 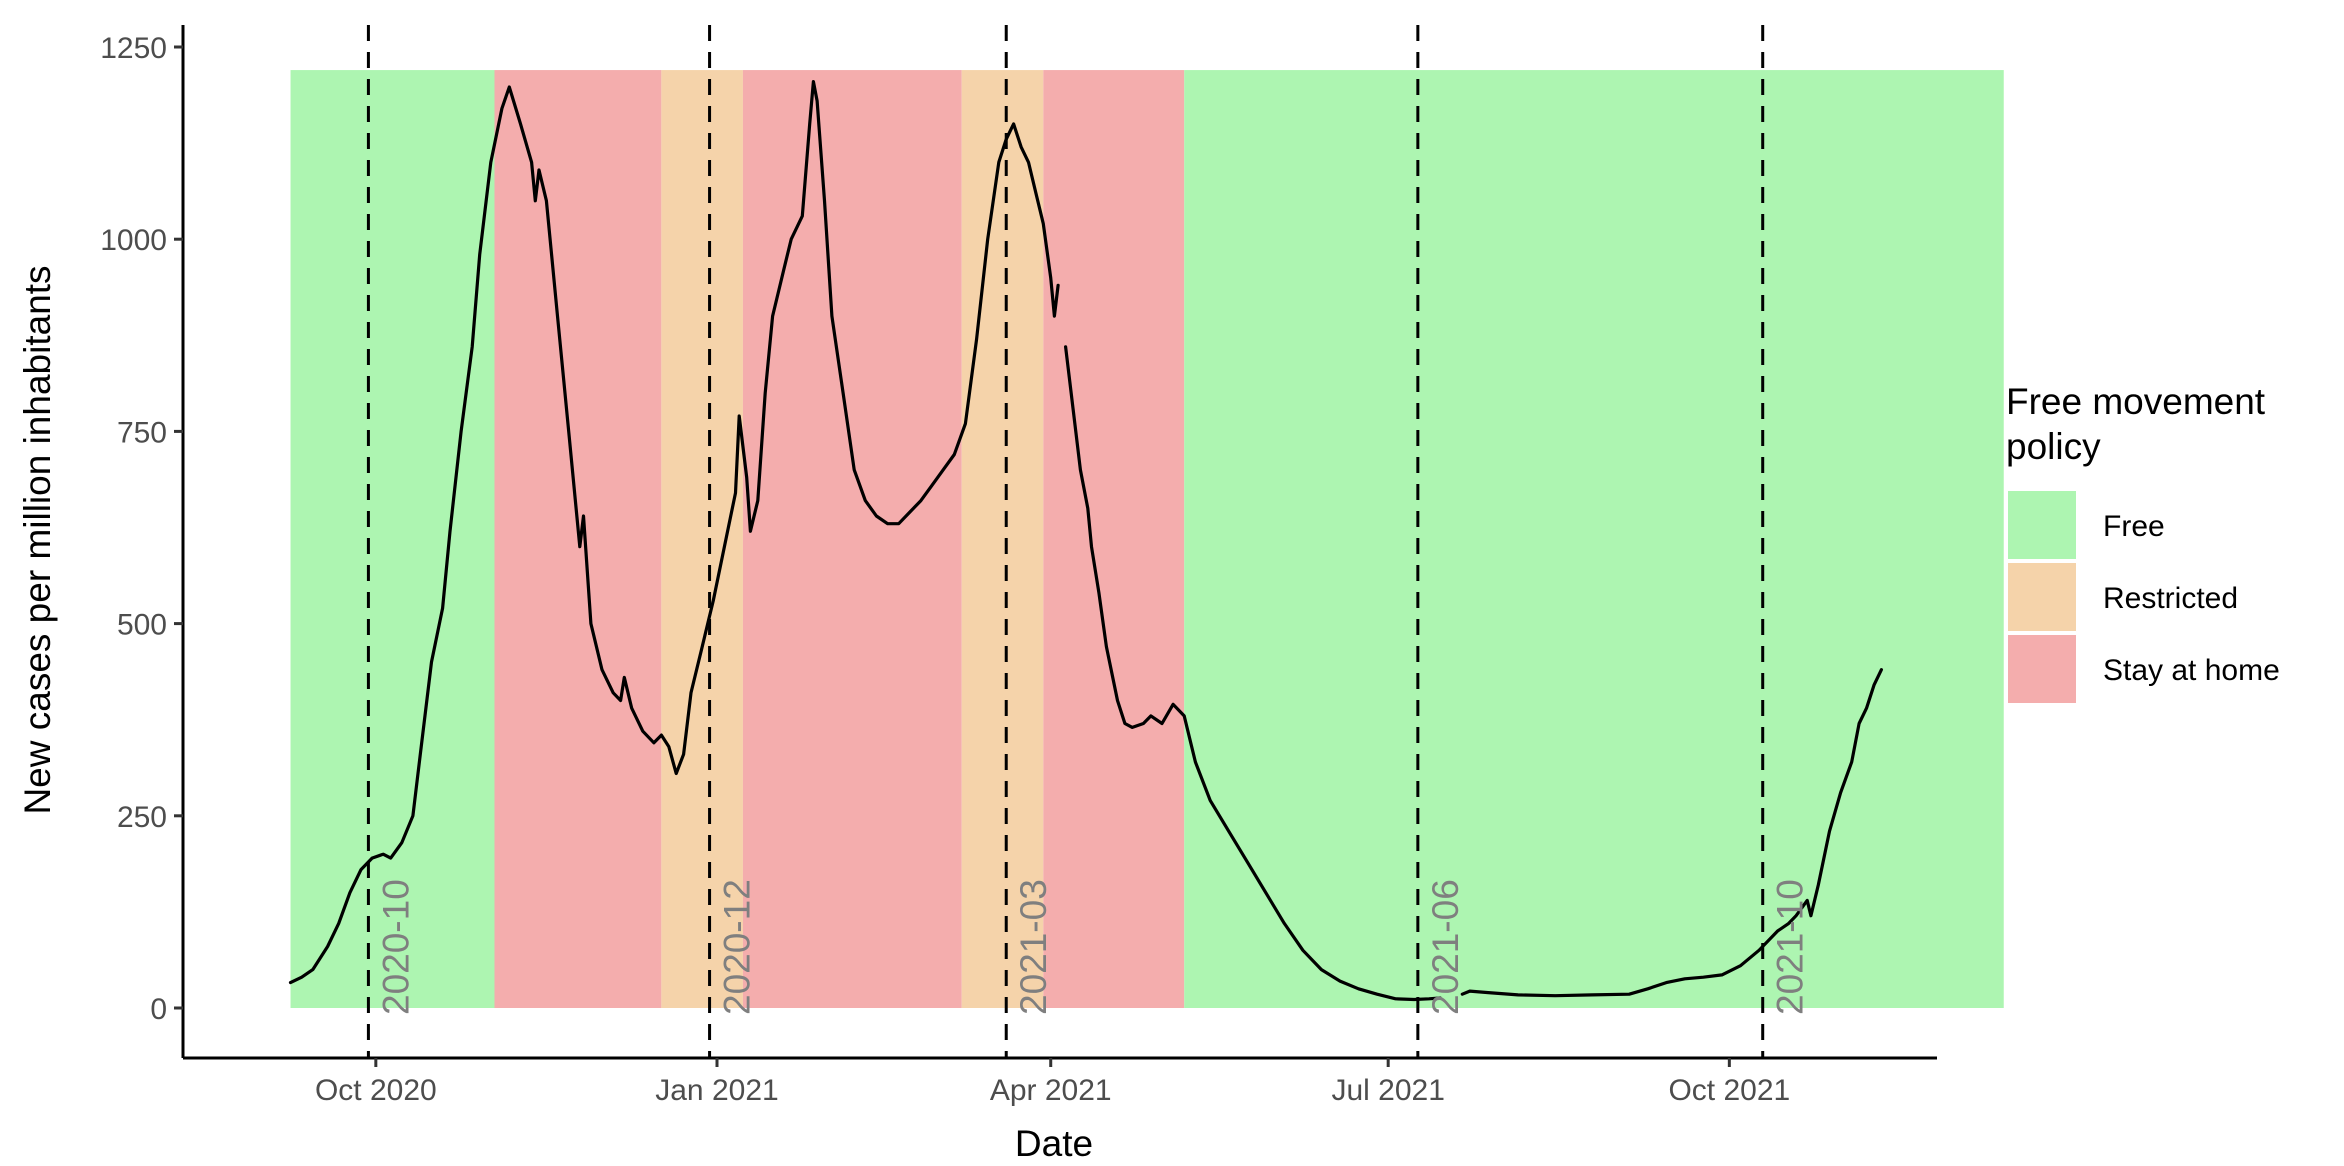 I want to click on legend-label: Free, so click(x=2134, y=526).